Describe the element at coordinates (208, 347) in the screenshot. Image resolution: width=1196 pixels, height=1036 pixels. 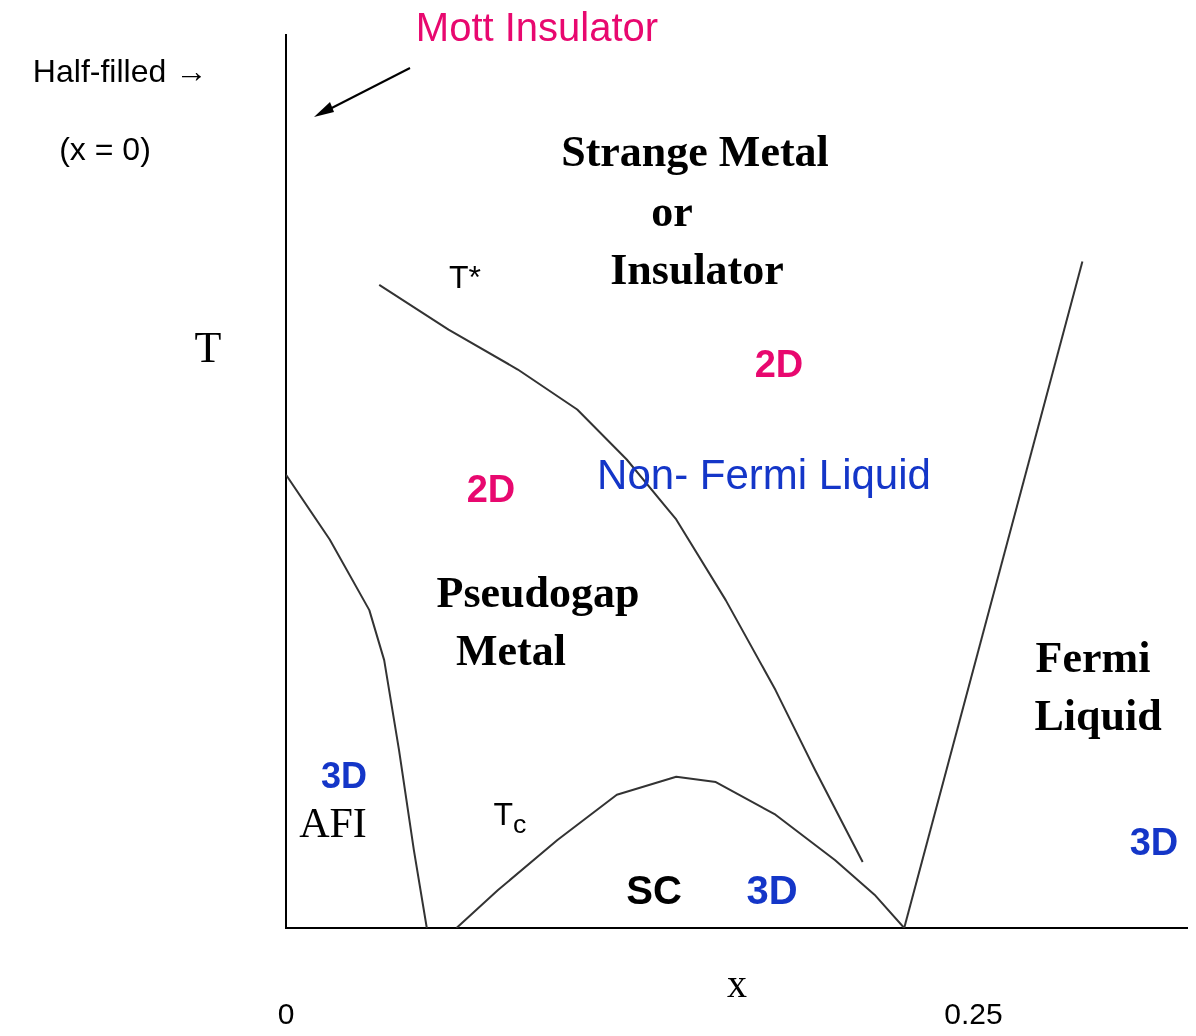
I see `y-axis-title: T` at that location.